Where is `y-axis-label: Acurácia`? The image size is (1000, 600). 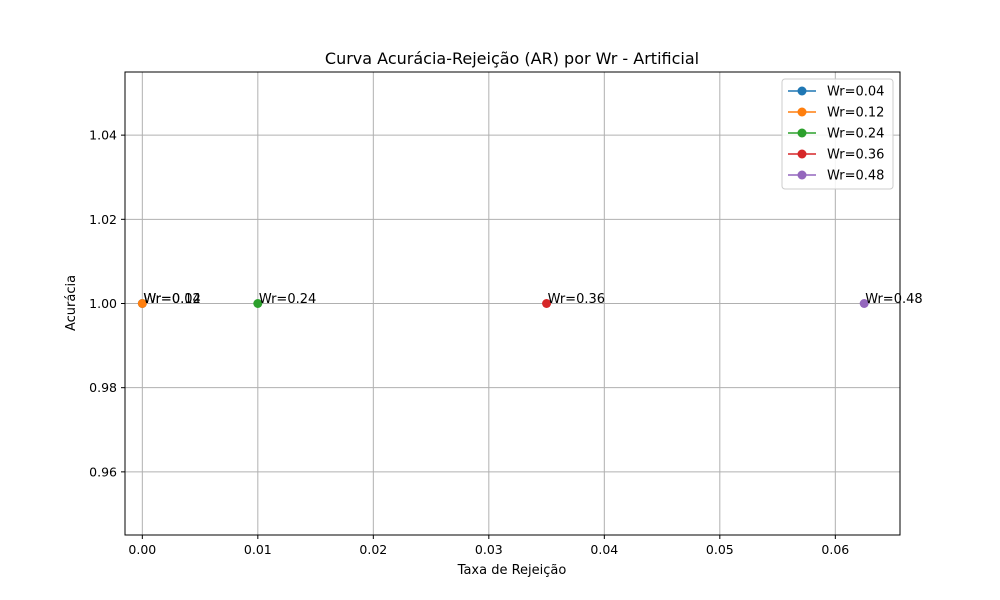
y-axis-label: Acurácia is located at coordinates (71, 303).